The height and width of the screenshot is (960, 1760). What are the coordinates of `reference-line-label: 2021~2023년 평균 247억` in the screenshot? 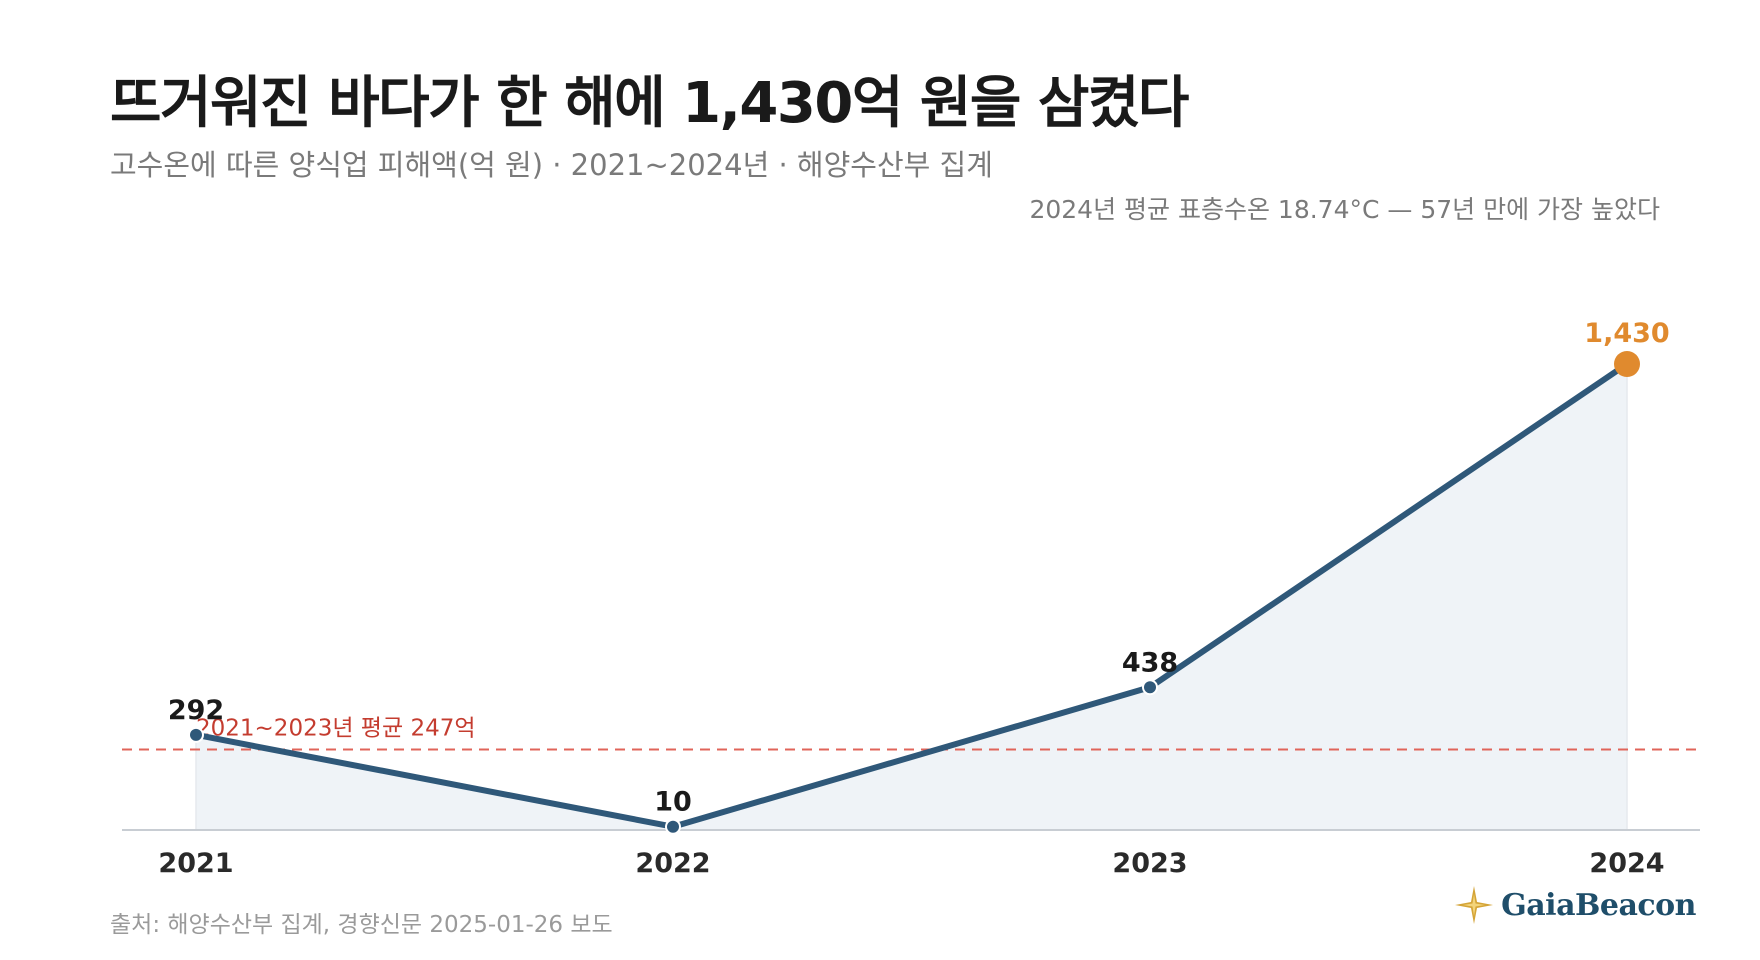 It's located at (336, 729).